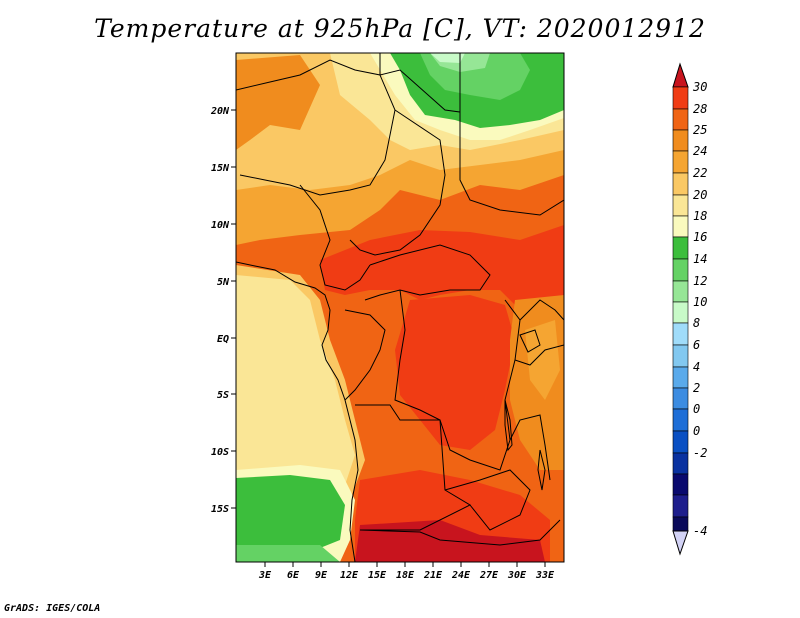  What do you see at coordinates (293, 575) in the screenshot?
I see `x-tick-label: 6E` at bounding box center [293, 575].